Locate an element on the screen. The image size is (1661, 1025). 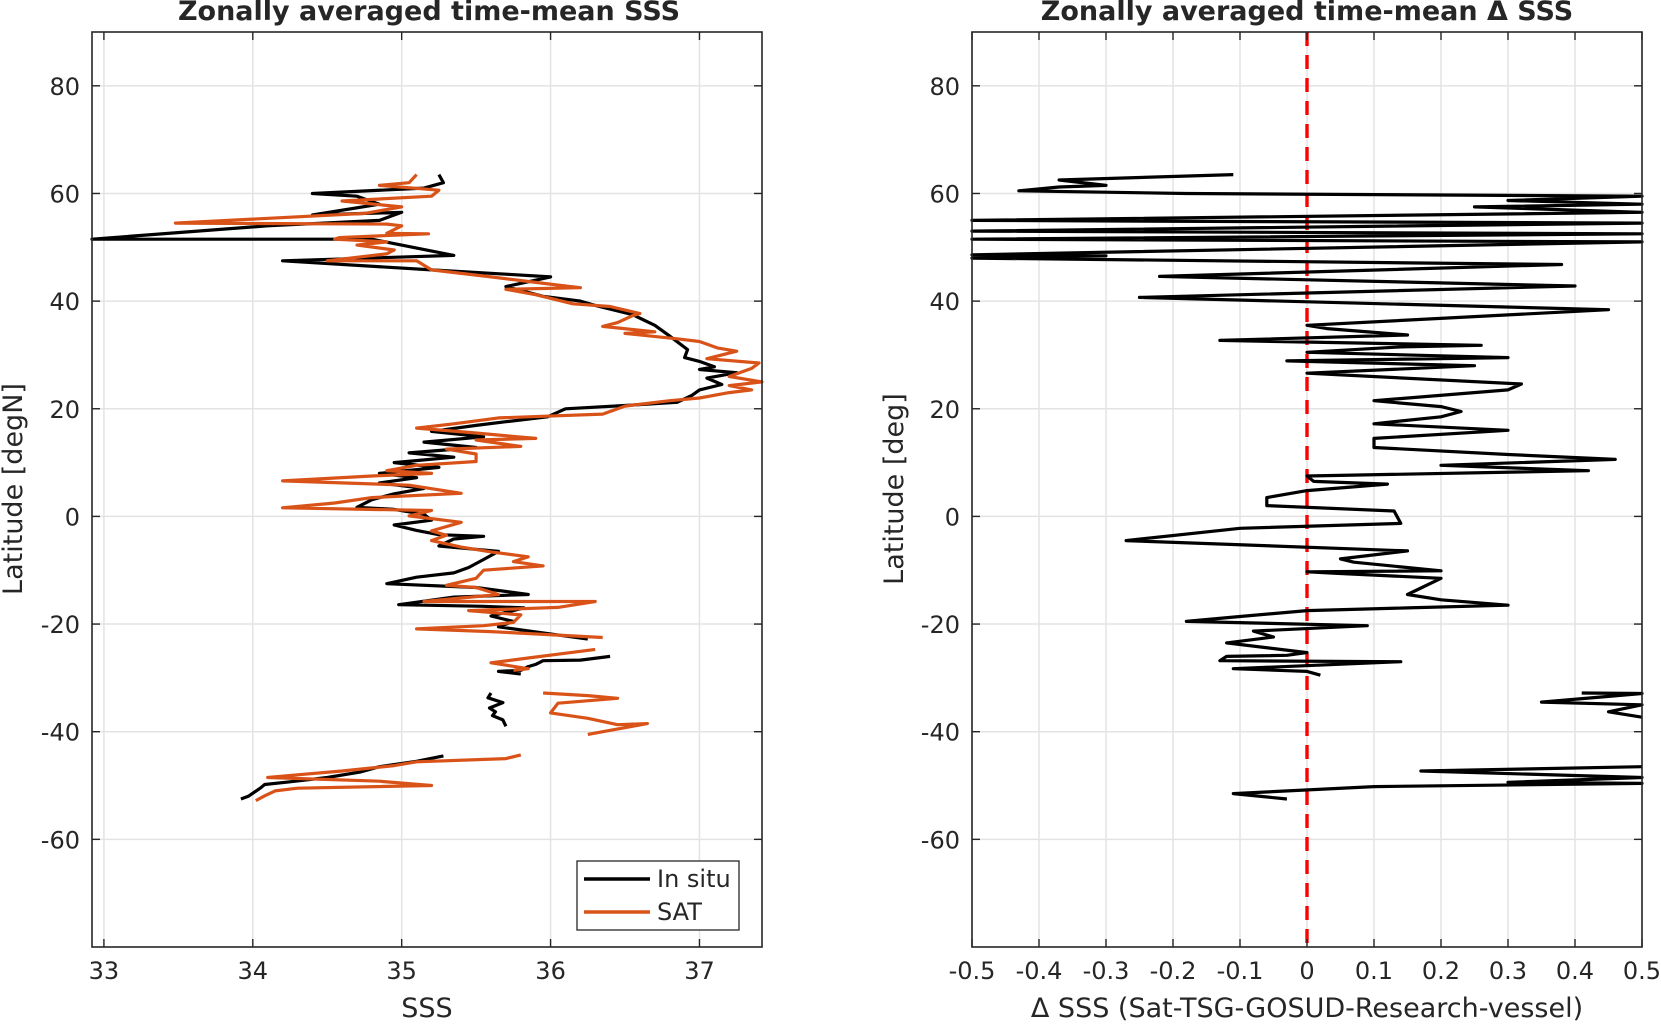
legend-box is located at coordinates (658, 895).